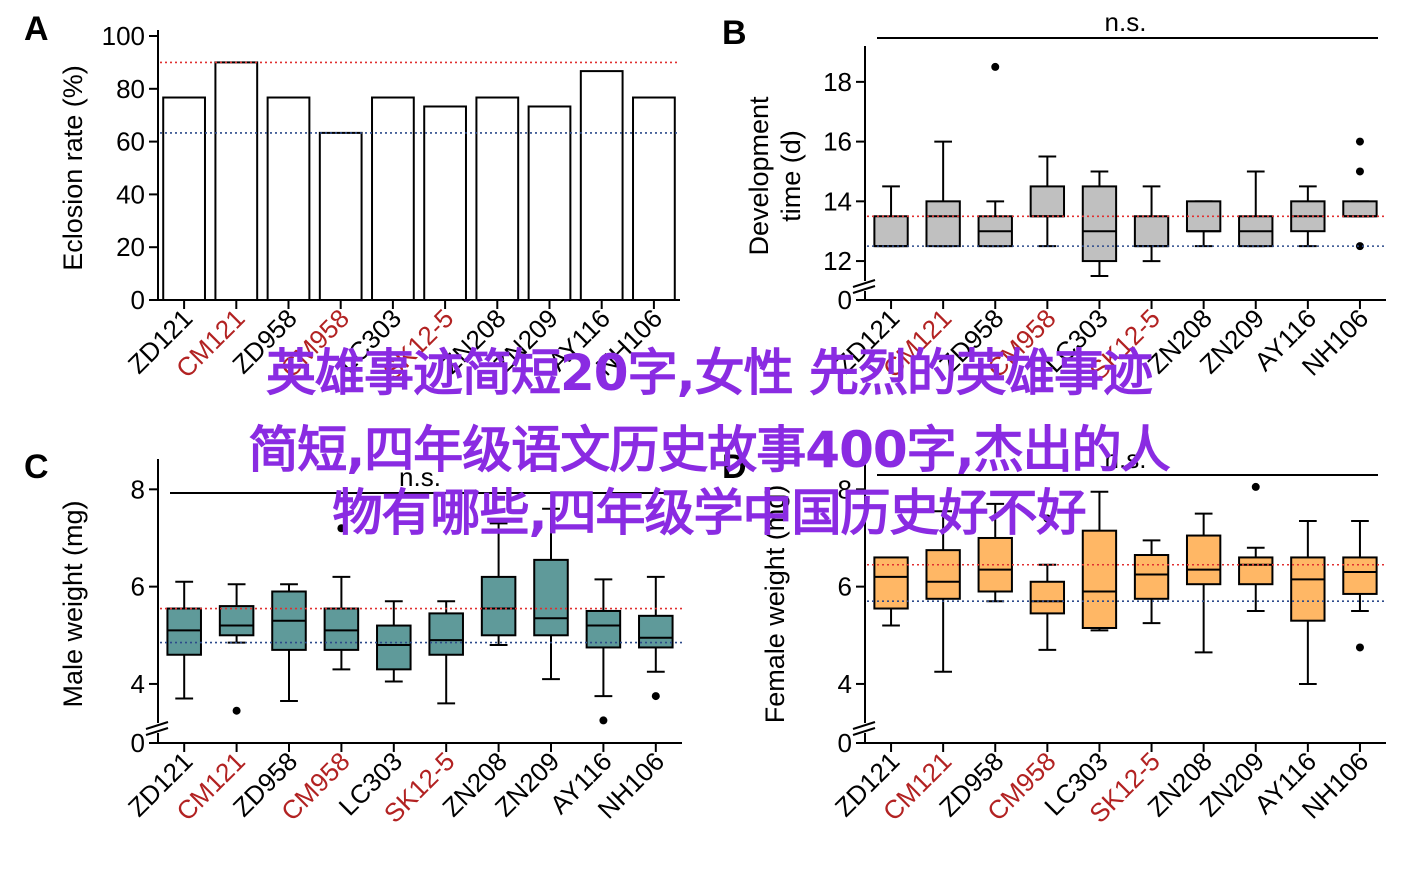  What do you see at coordinates (130, 194) in the screenshot?
I see `y-tick-label: 40` at bounding box center [130, 194].